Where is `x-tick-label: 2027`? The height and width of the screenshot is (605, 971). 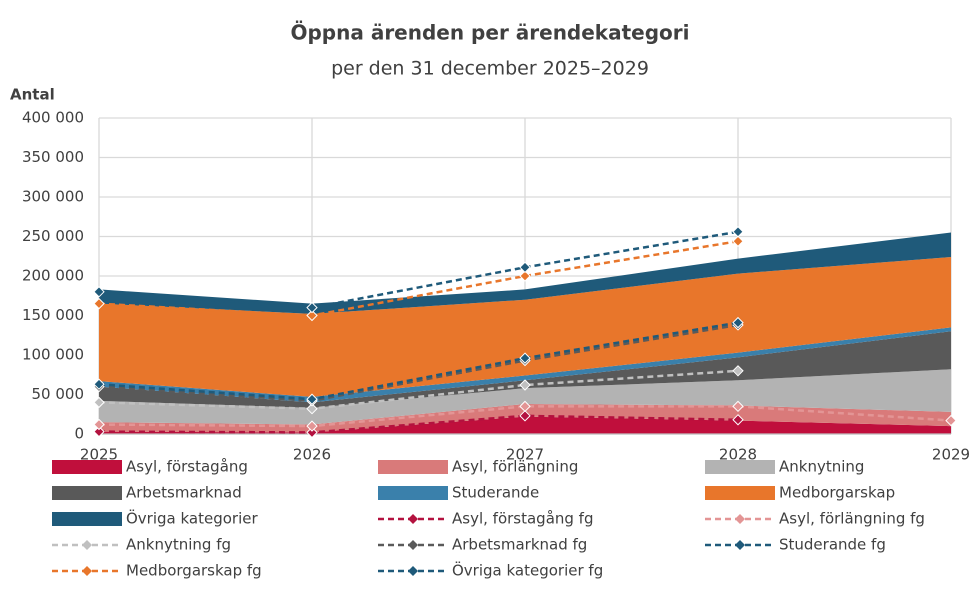 x-tick-label: 2027 is located at coordinates (525, 455).